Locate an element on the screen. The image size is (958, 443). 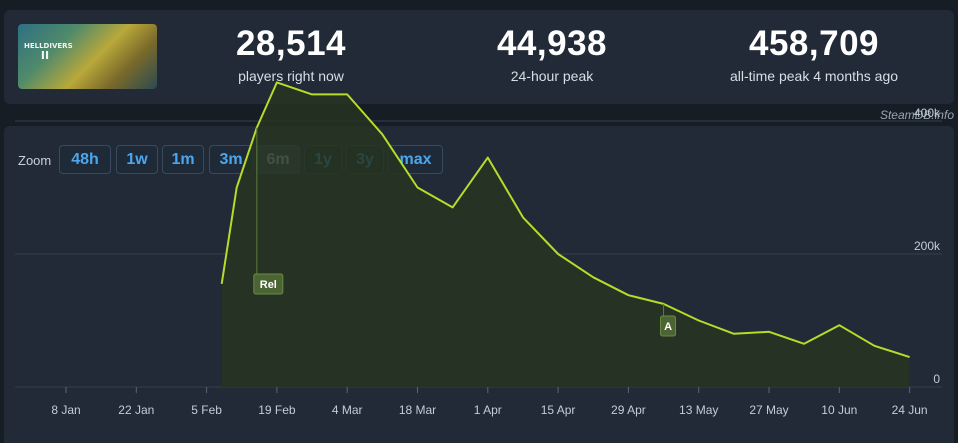
x-tick-label: 27 May is located at coordinates (768, 410).